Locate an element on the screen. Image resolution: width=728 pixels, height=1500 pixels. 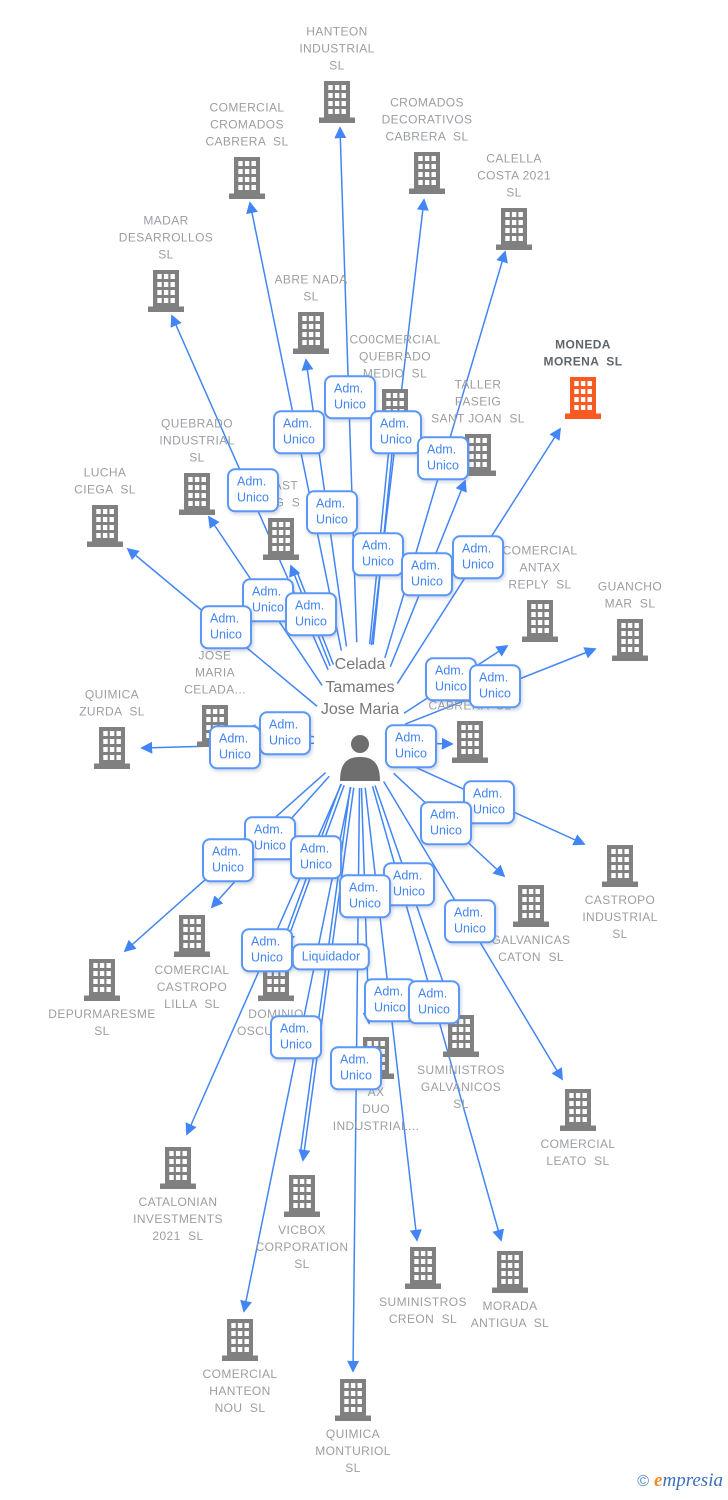
company-label: CATALONIAN INVESTMENTS 2021 SL is located at coordinates (178, 1219).